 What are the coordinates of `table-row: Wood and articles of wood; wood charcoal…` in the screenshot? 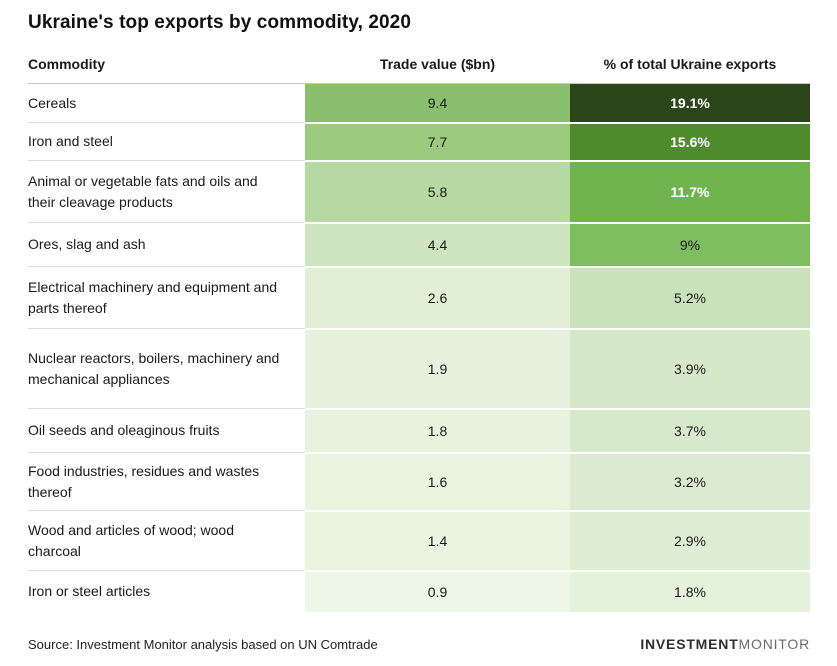 It's located at (419, 540).